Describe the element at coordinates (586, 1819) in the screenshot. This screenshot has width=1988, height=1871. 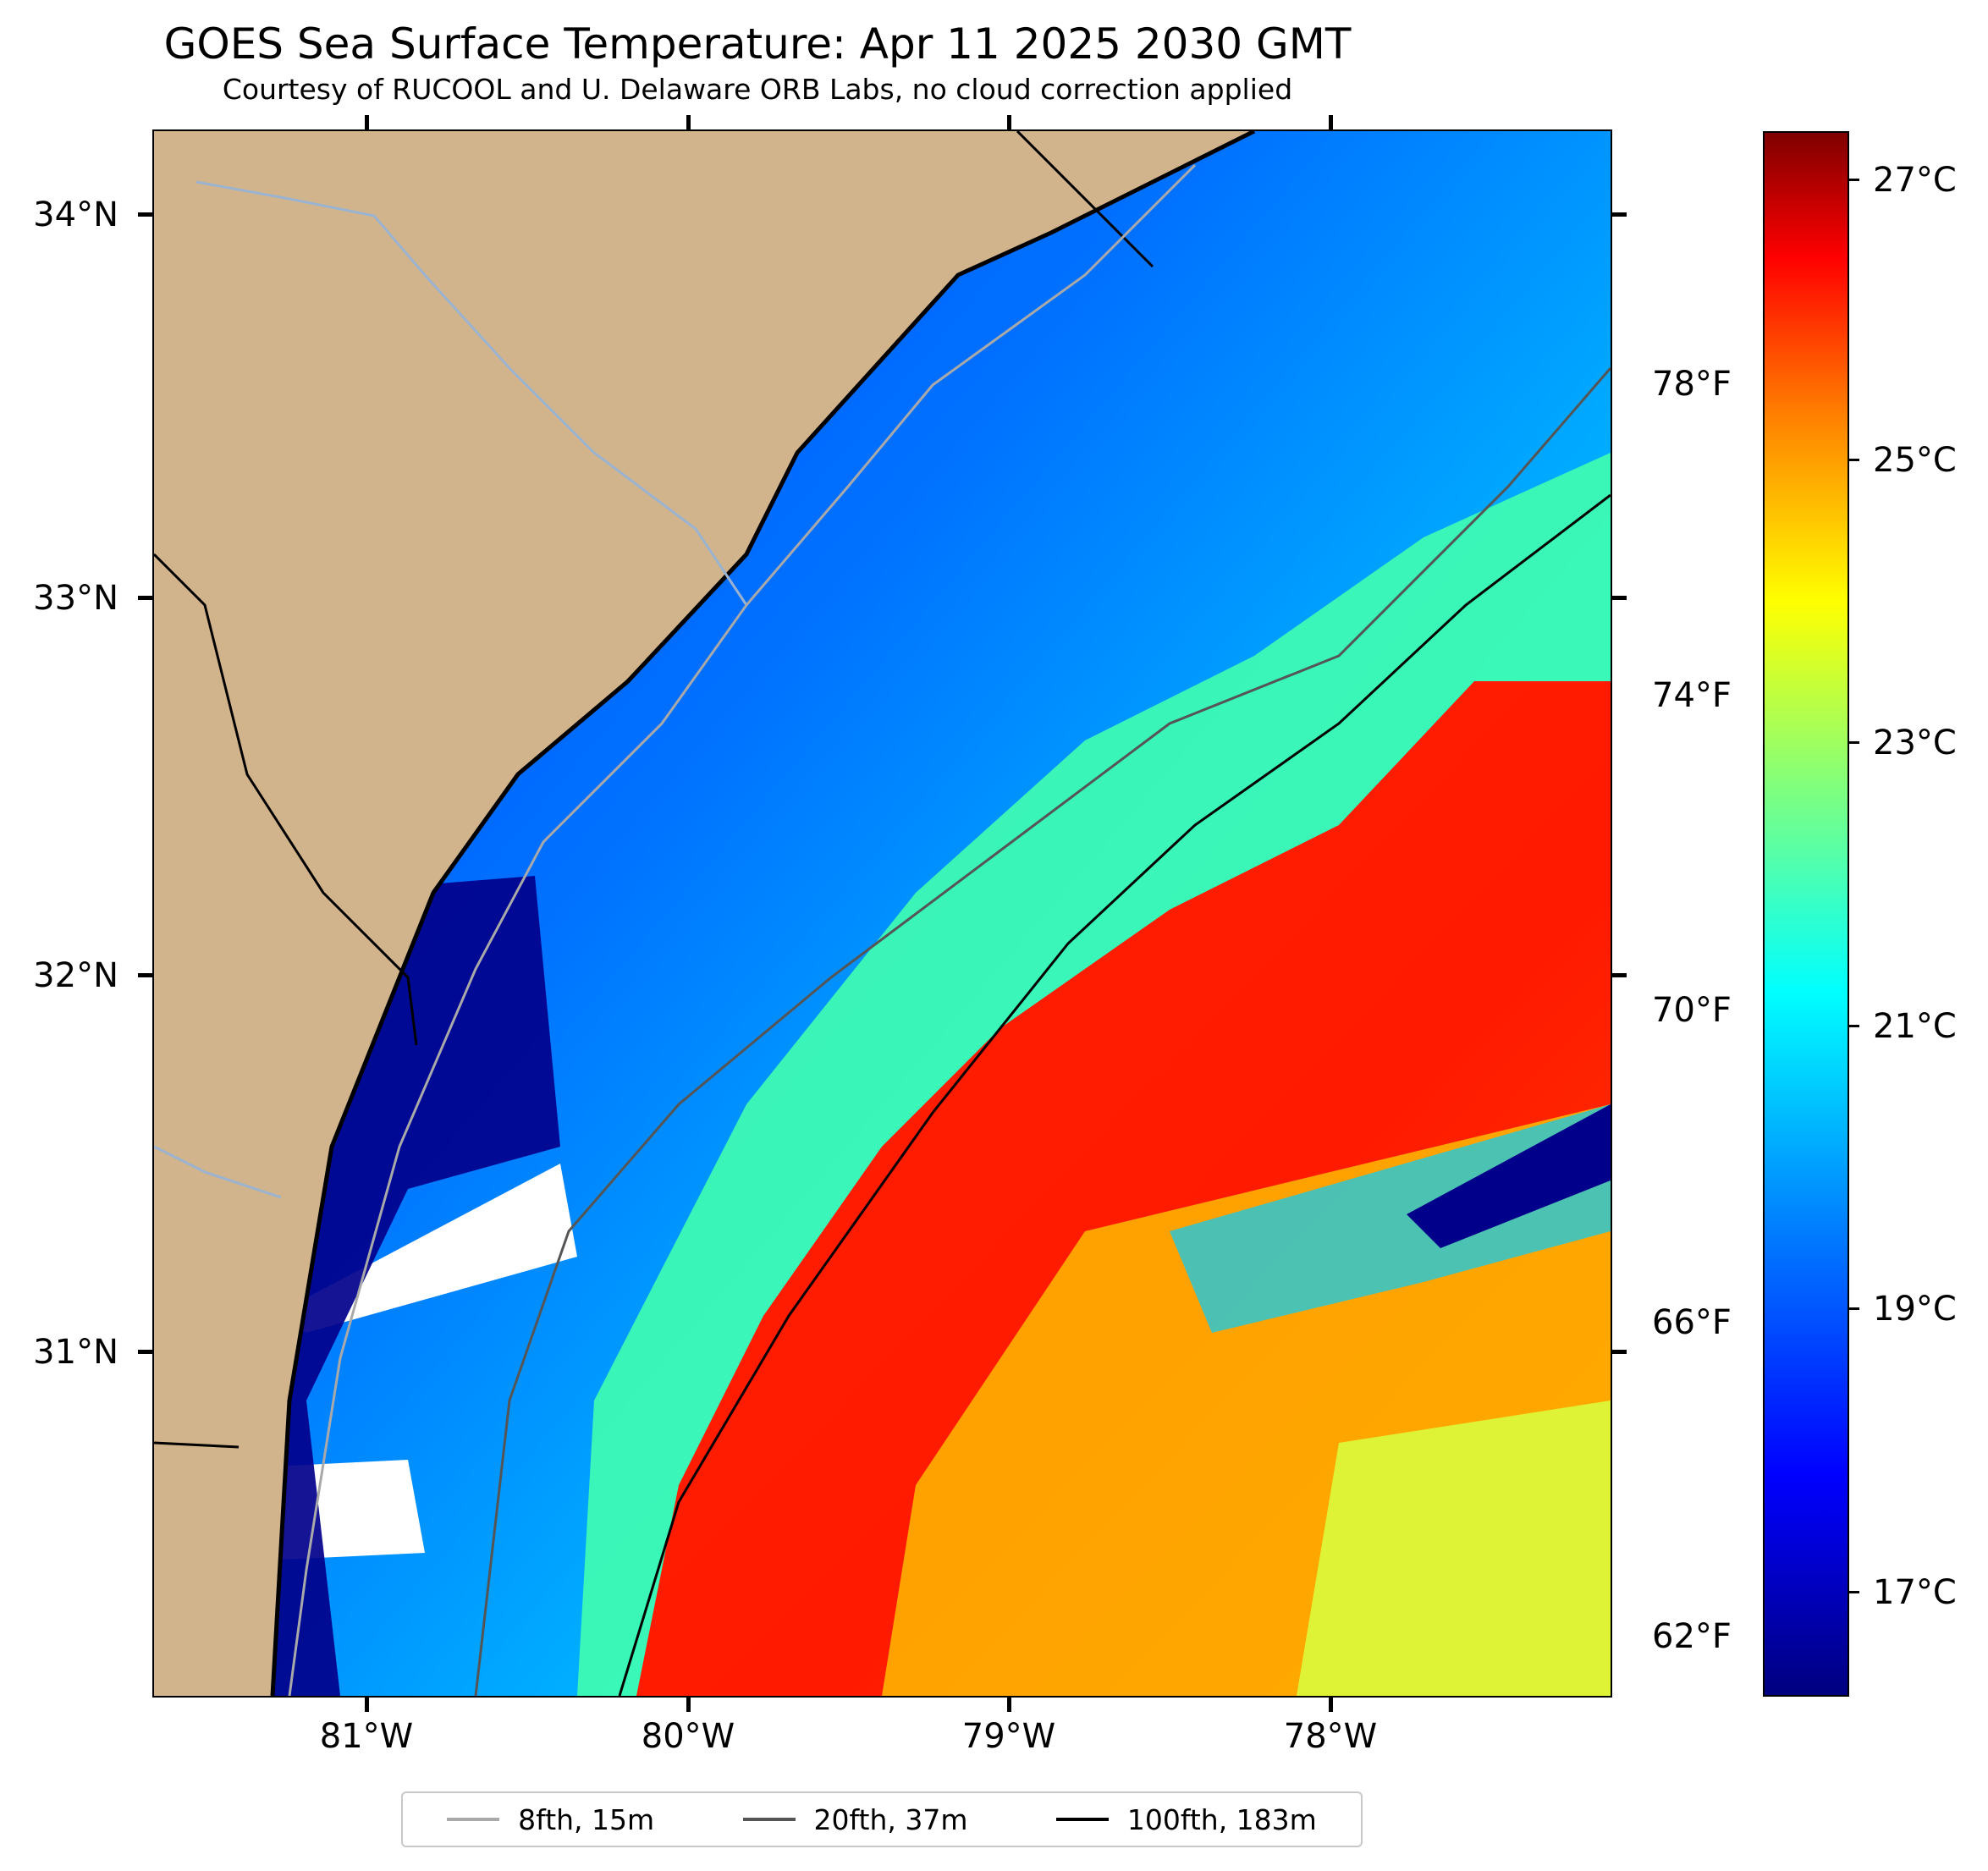
I see `legend-label-8fth: 8fth, 15m` at that location.